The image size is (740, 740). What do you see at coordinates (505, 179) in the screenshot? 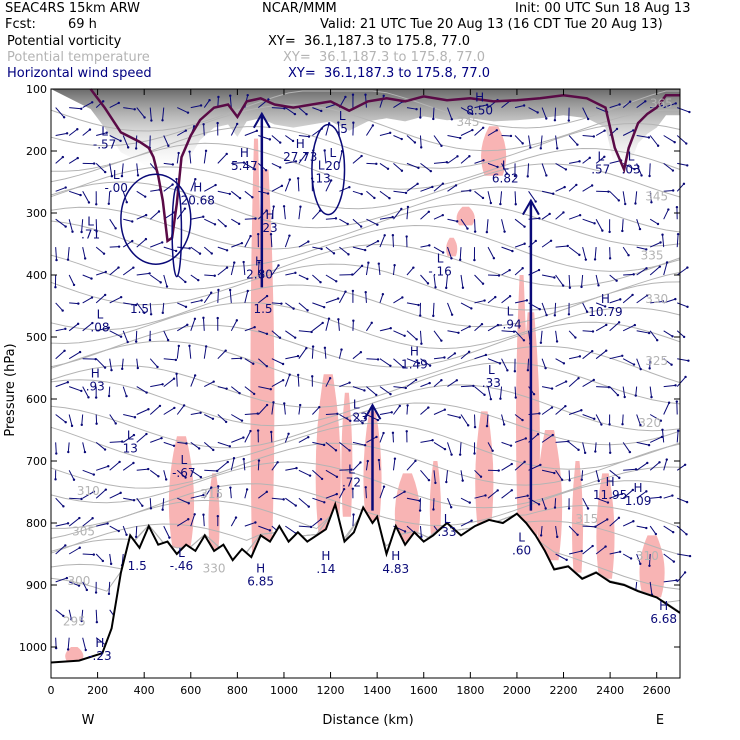
I see `extremum-value: 6.82` at bounding box center [505, 179].